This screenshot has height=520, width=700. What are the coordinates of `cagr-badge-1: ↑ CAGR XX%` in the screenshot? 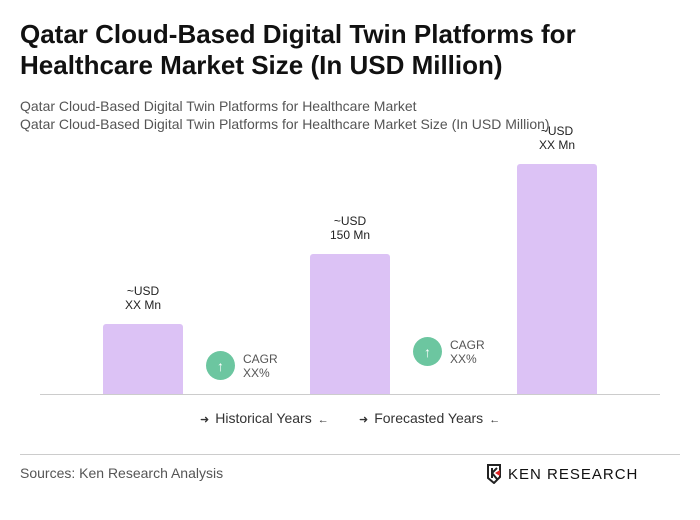 It's located at (242, 365).